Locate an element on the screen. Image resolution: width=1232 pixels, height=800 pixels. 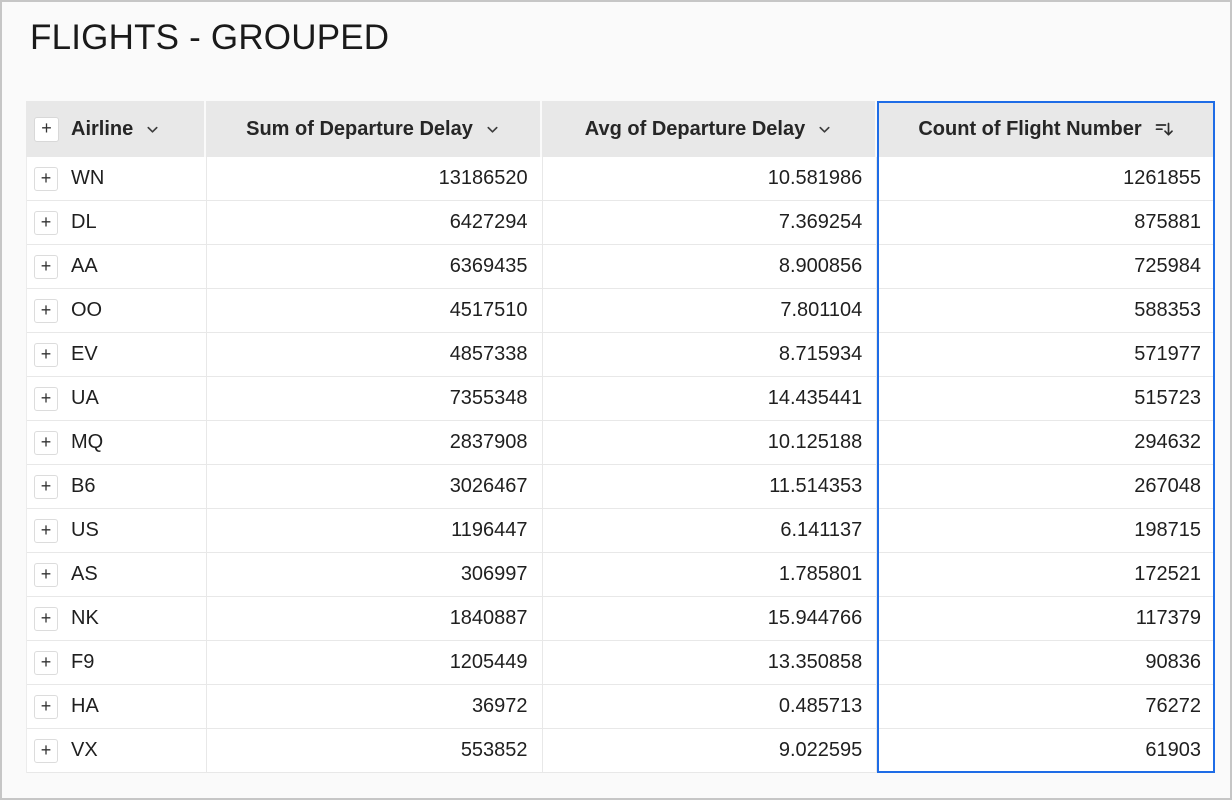
airline-cell: + WN is located at coordinates (117, 179).